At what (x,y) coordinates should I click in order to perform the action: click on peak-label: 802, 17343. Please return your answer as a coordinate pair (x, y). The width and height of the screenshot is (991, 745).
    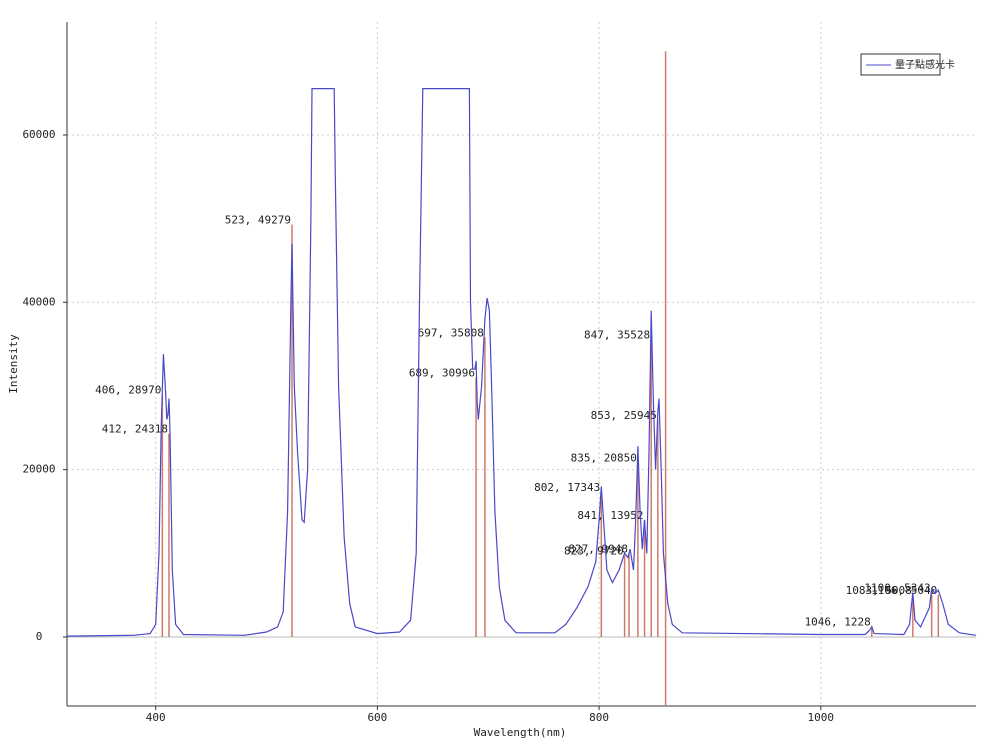
    Looking at the image, I should click on (567, 487).